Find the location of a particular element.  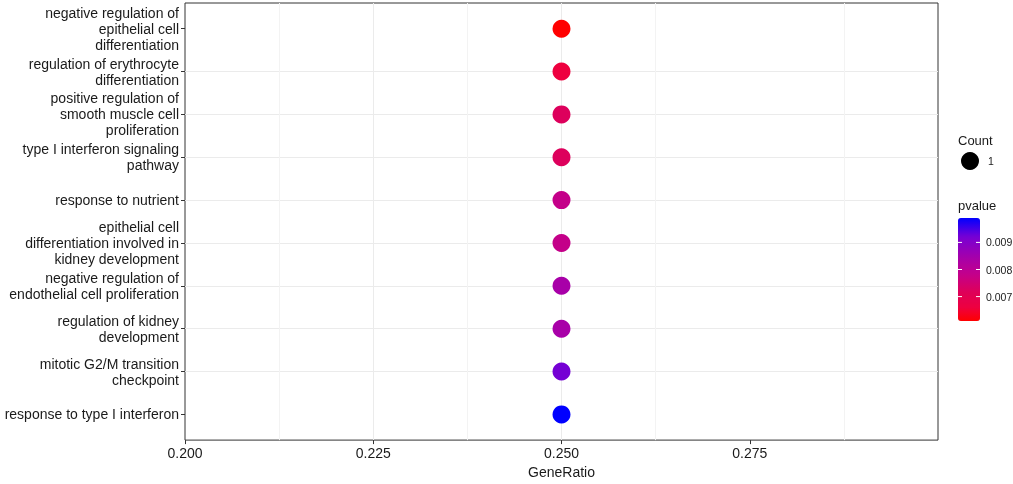

y-tick-label: mitotic G2/M transition checkpoint is located at coordinates (109, 371).